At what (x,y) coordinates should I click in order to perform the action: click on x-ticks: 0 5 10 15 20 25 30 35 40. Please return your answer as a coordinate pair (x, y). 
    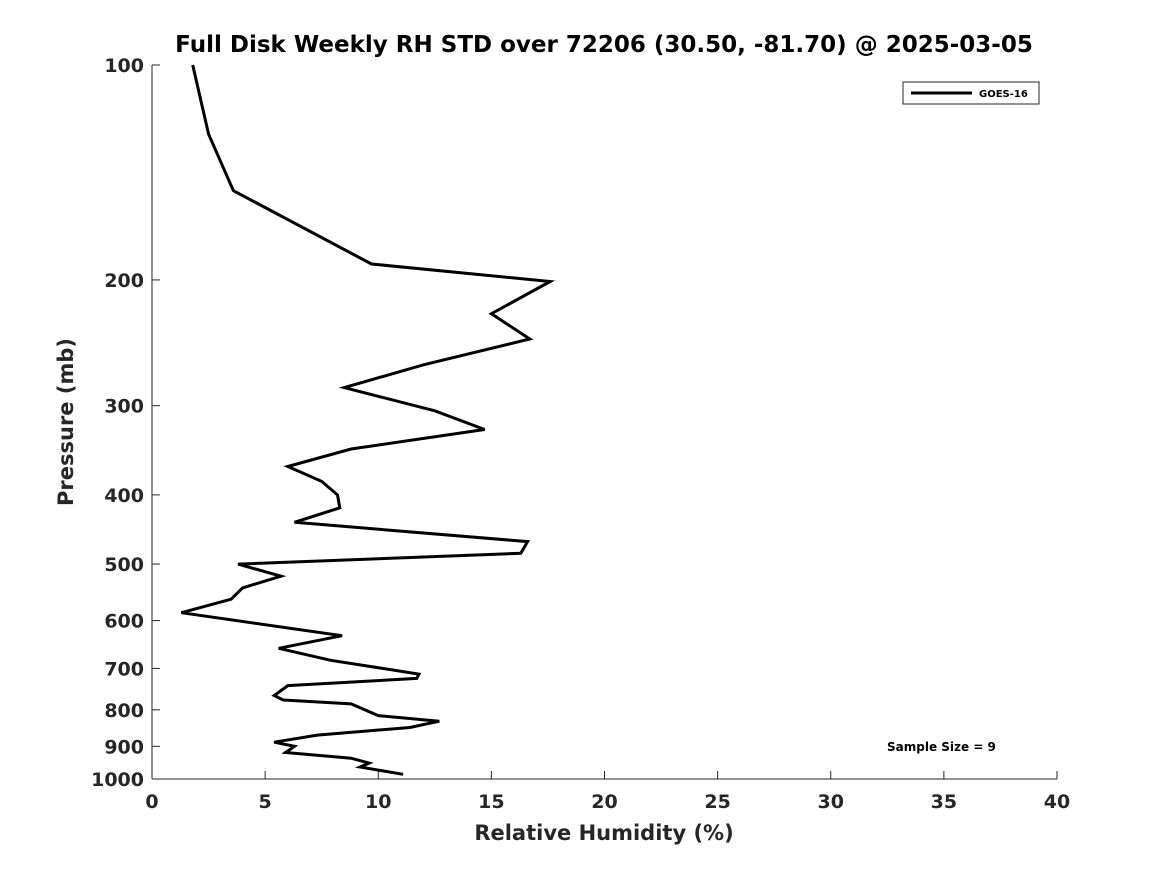
    Looking at the image, I should click on (607, 792).